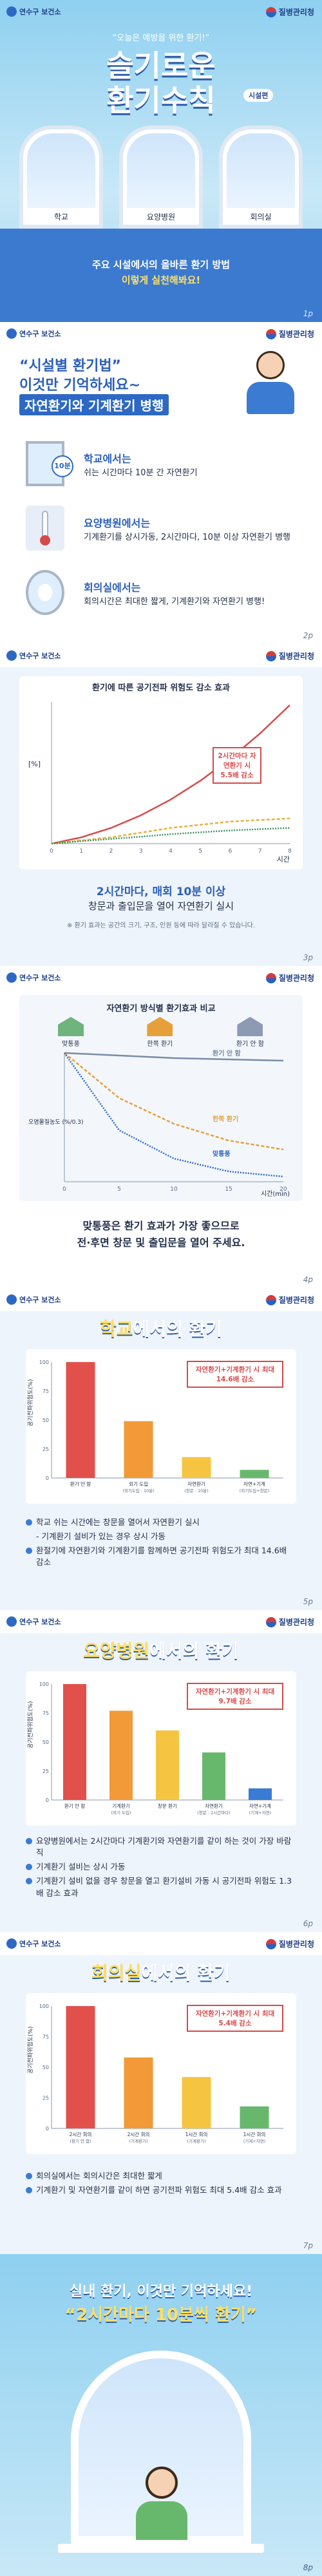 Image resolution: width=322 pixels, height=2576 pixels. I want to click on x-tick-label: 8, so click(290, 851).